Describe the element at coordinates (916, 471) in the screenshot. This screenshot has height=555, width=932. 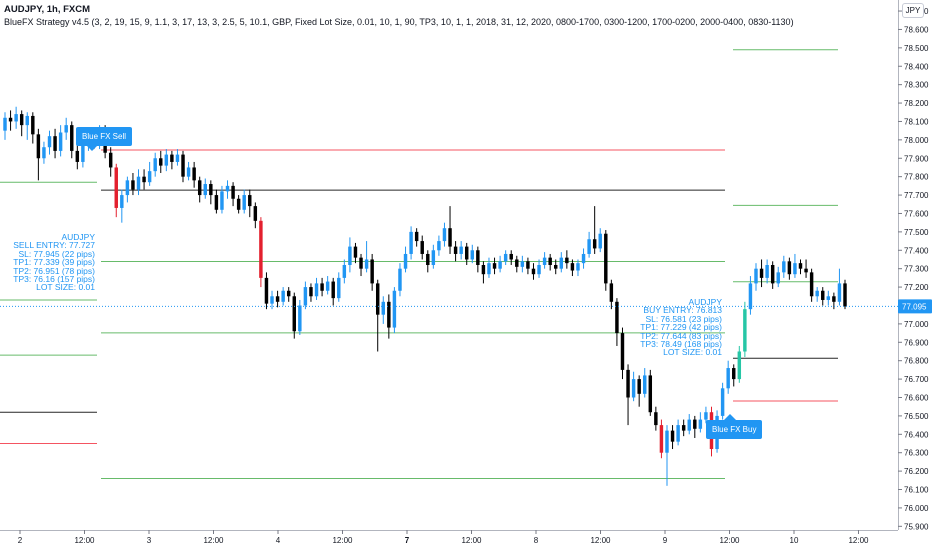
I see `y-tick-label: 76.200` at that location.